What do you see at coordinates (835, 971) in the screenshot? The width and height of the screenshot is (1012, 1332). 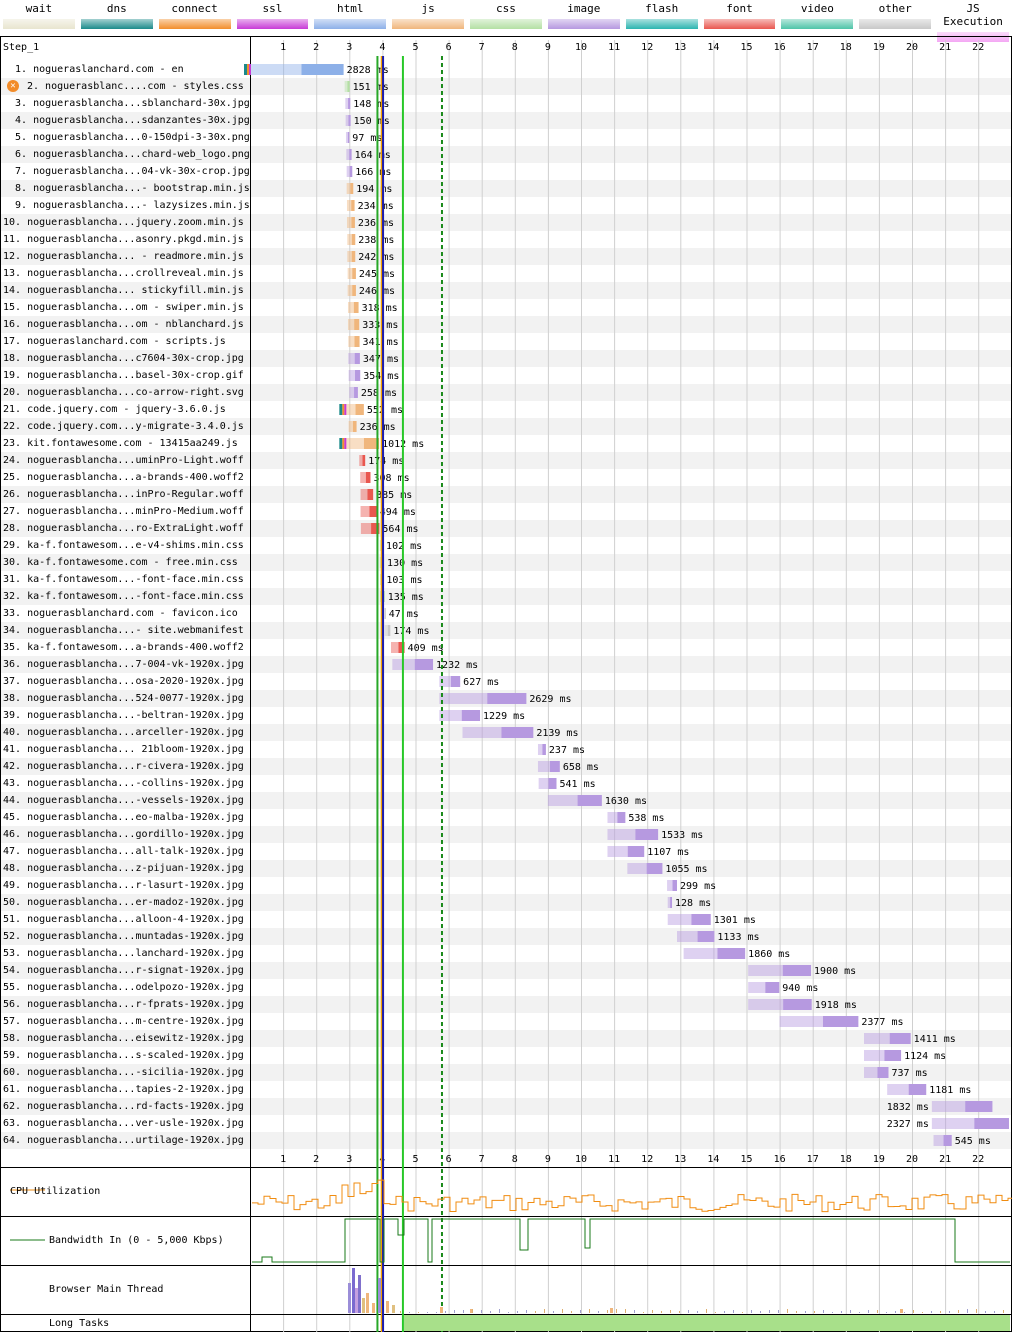 I see `duration-label: 1900 ms` at bounding box center [835, 971].